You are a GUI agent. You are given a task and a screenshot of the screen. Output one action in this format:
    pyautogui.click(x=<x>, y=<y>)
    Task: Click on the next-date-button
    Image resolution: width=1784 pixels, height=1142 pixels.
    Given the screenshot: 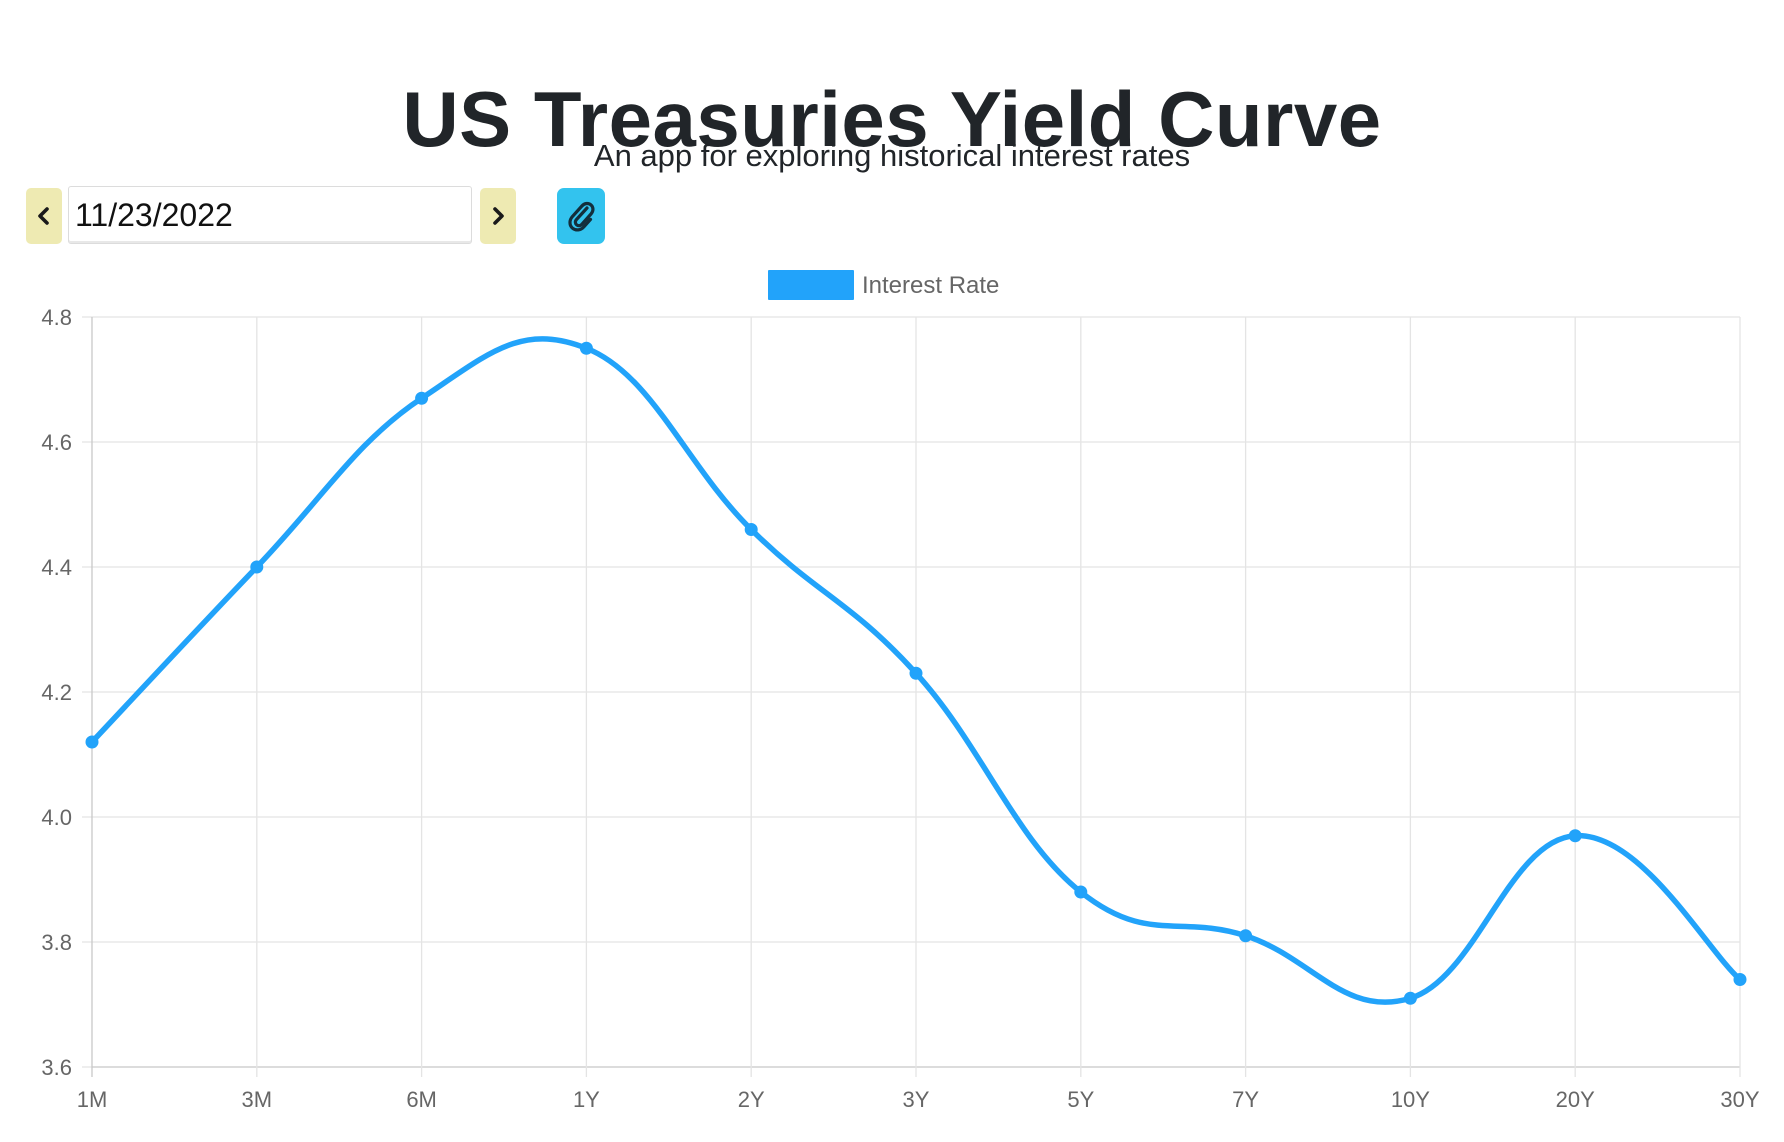 What is the action you would take?
    pyautogui.click(x=498, y=216)
    